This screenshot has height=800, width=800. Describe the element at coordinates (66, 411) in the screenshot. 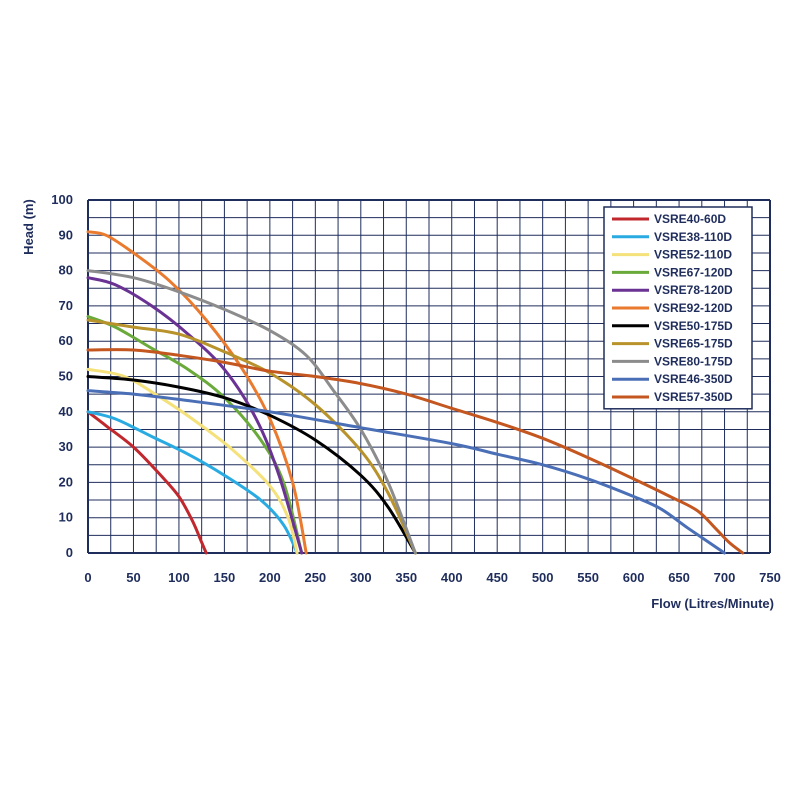

I see `y-tick-label: 40` at that location.